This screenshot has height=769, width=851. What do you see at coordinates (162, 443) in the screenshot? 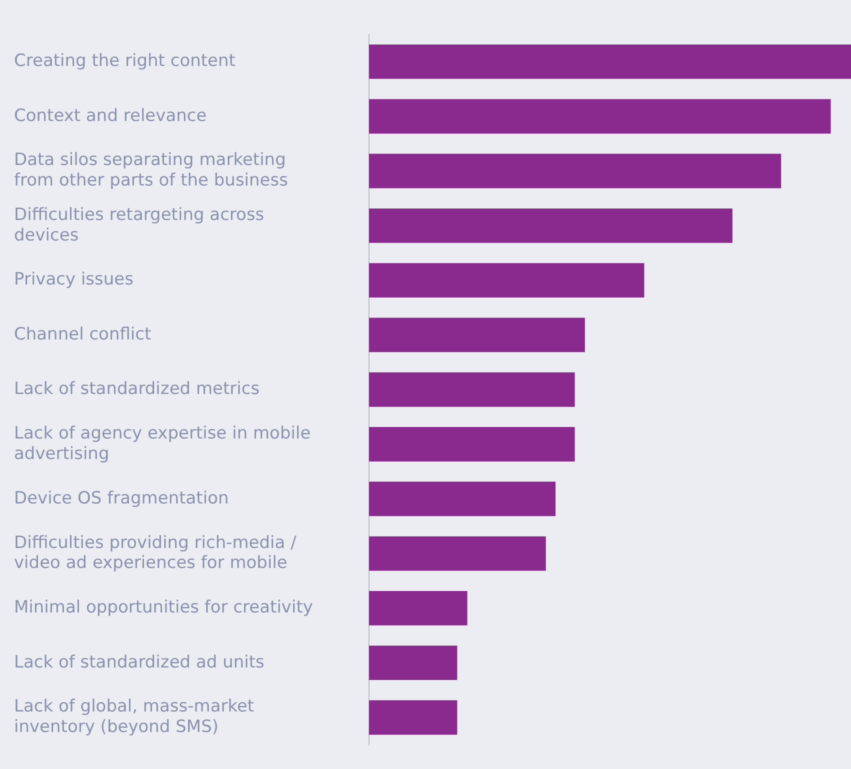
I see `y-tick-label: Lack of agency expertise in mobile advertising` at bounding box center [162, 443].